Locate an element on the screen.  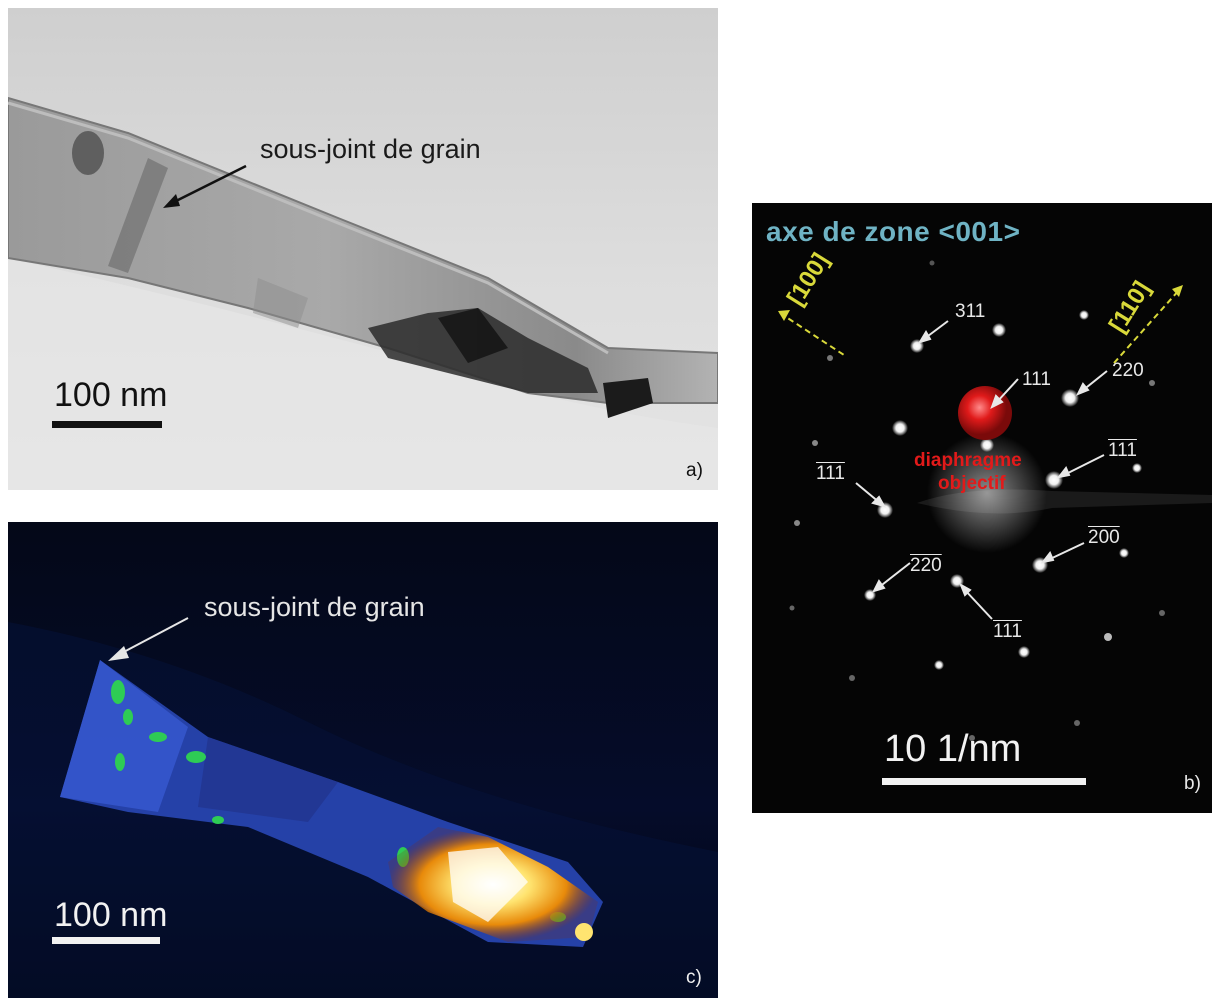
aperture-label-line2: objectif is located at coordinates (972, 483).